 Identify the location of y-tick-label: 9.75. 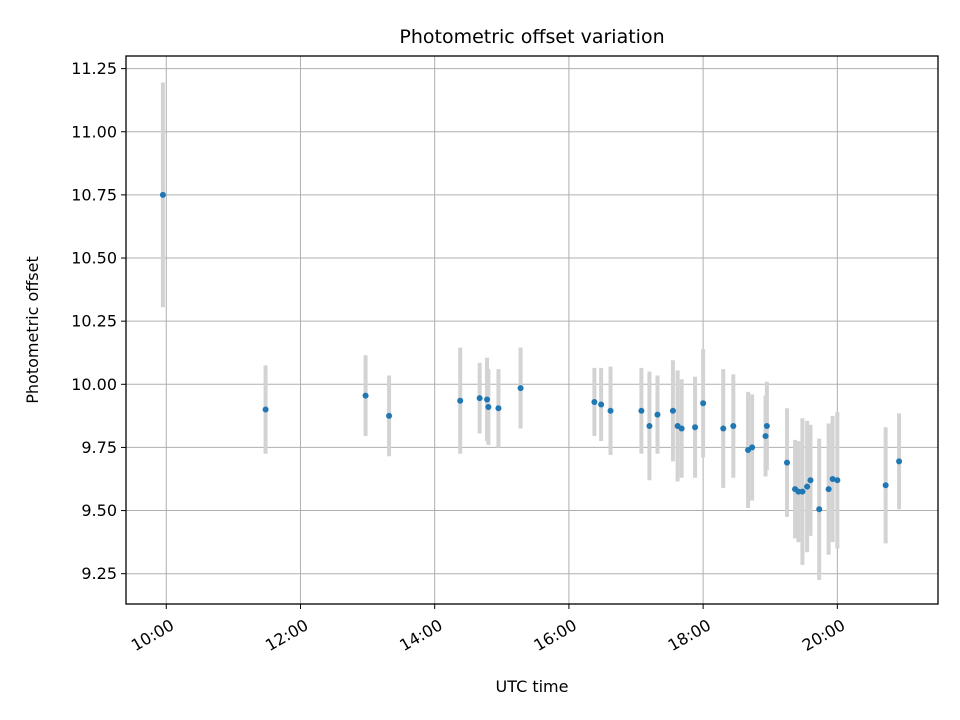
(99, 447).